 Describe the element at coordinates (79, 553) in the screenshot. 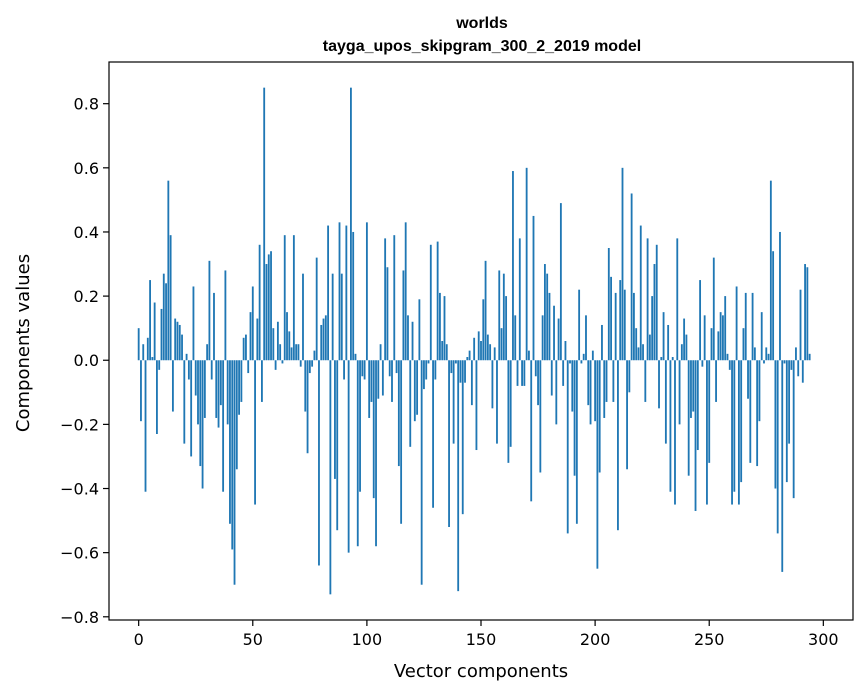

I see `y-tick-label: −0.6` at that location.